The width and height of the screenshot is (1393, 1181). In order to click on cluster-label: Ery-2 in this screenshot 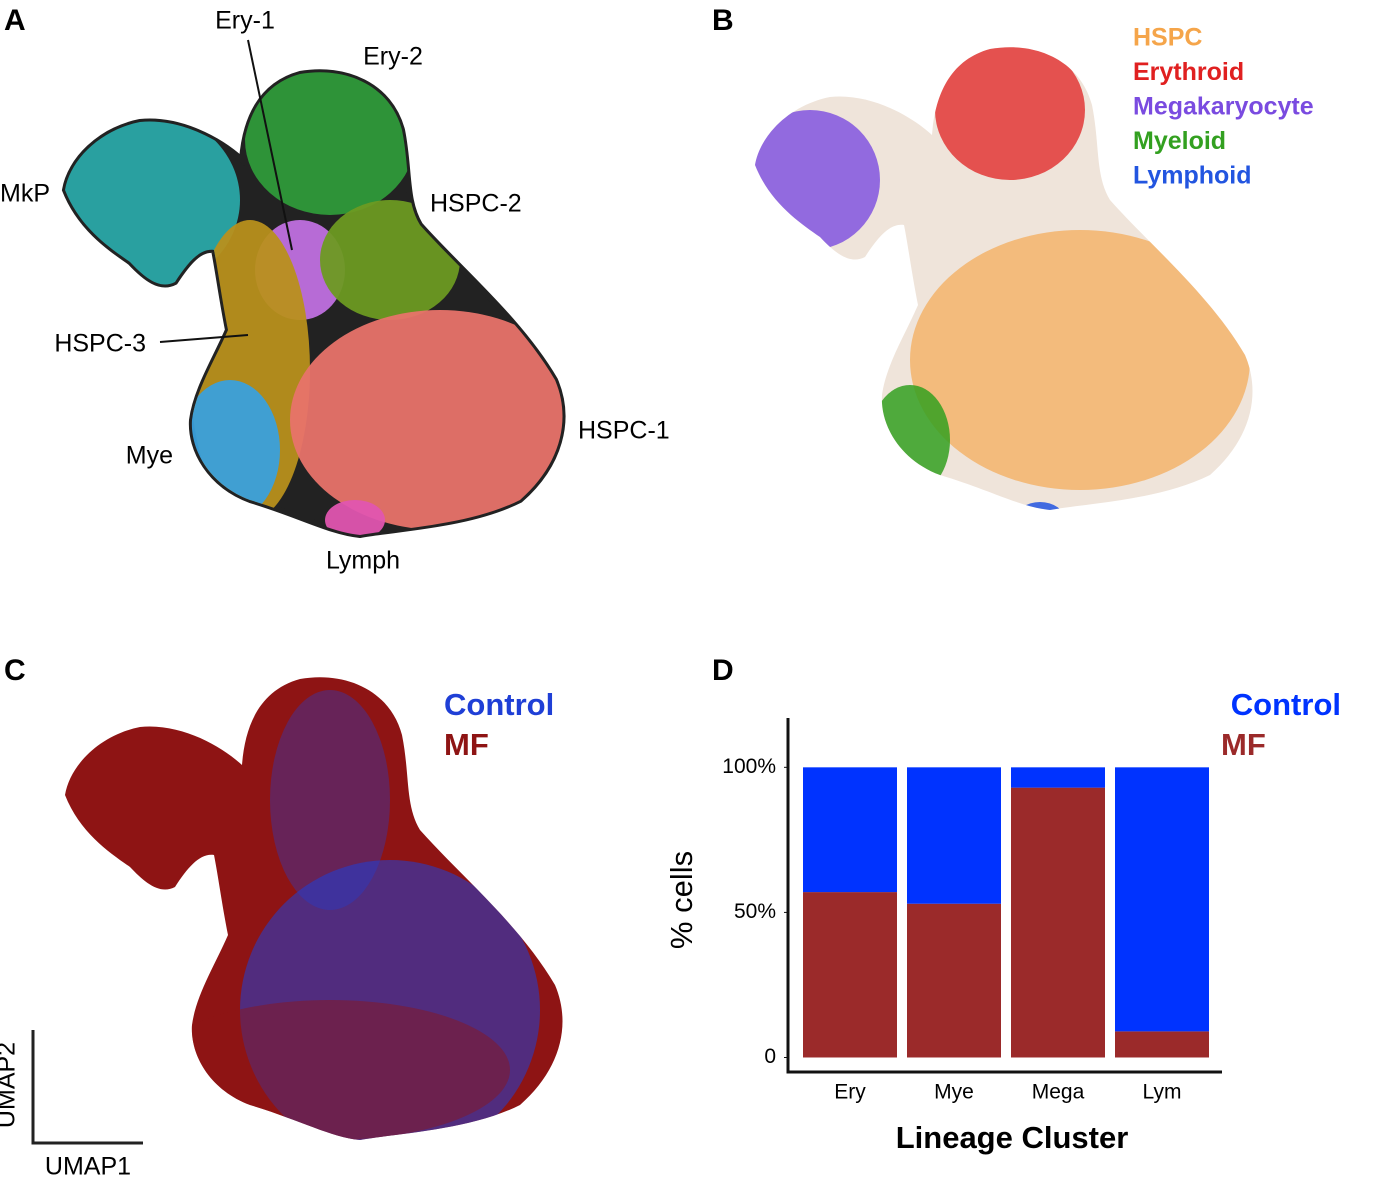, I will do `click(393, 57)`.